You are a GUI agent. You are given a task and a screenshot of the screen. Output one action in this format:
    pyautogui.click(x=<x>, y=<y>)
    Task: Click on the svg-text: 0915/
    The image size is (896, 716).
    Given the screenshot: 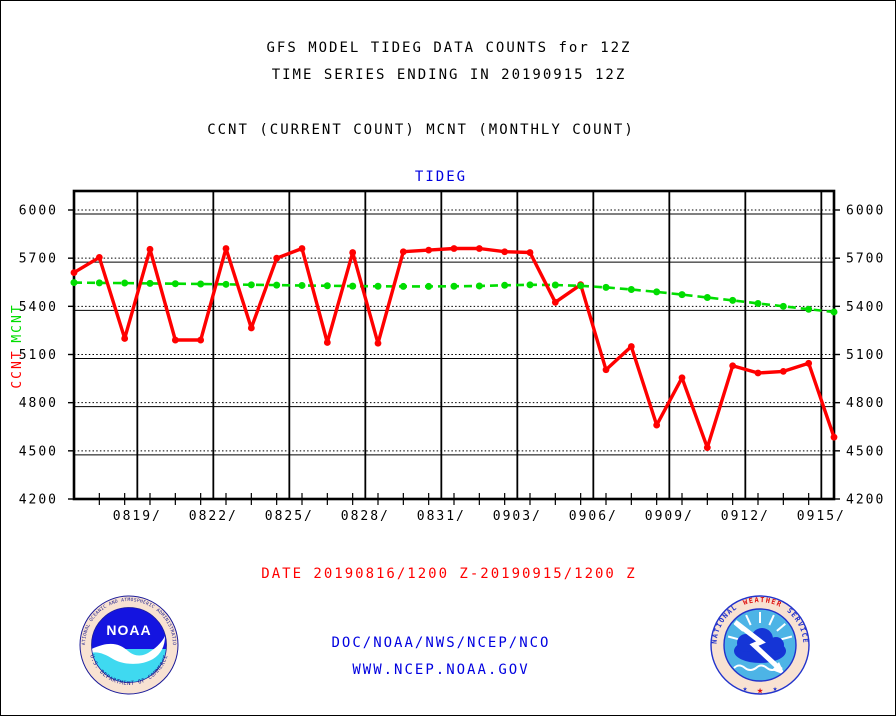 What is the action you would take?
    pyautogui.click(x=821, y=516)
    